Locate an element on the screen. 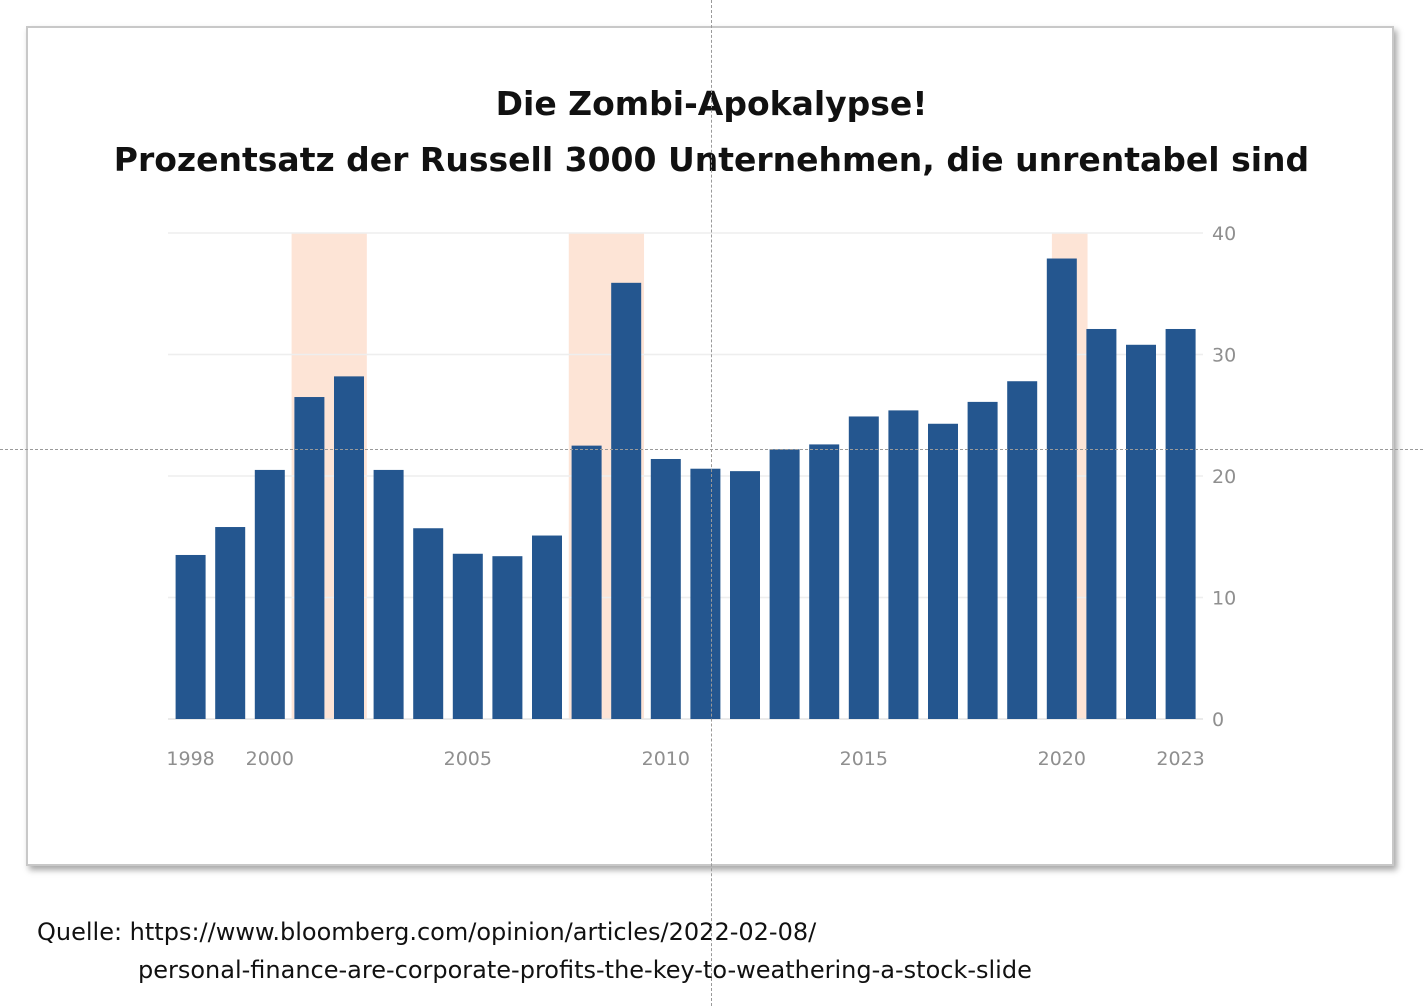 The image size is (1423, 1006). bar-2005 is located at coordinates (467, 636).